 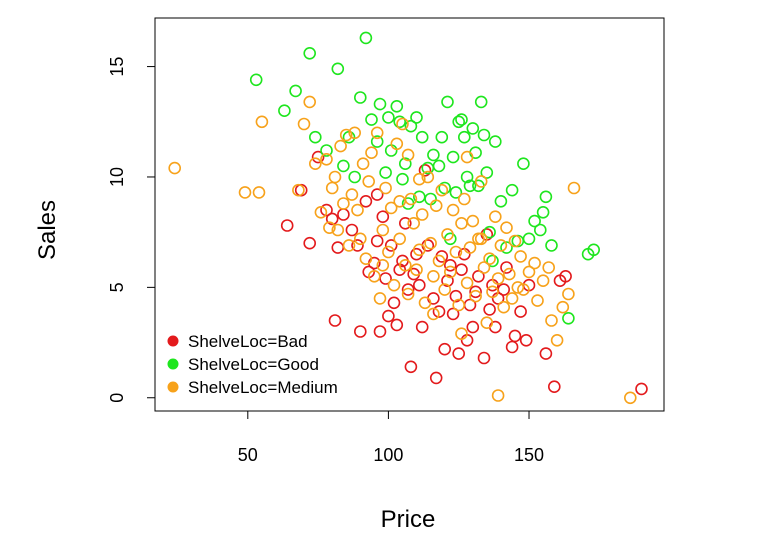 I want to click on legend-label: ShelveLoc=Bad, so click(x=248, y=341).